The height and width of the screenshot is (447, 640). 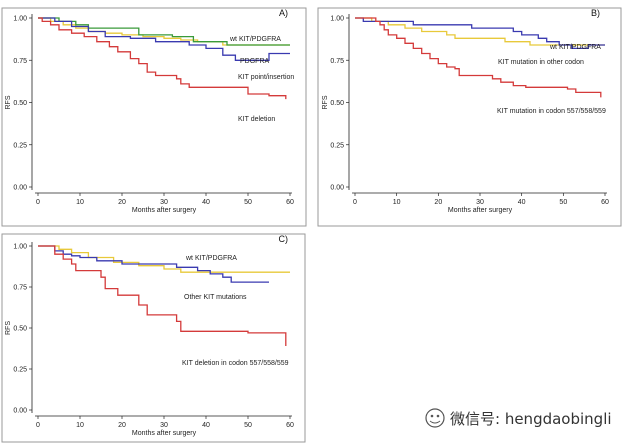 I want to click on panel-label: A), so click(x=283, y=13).